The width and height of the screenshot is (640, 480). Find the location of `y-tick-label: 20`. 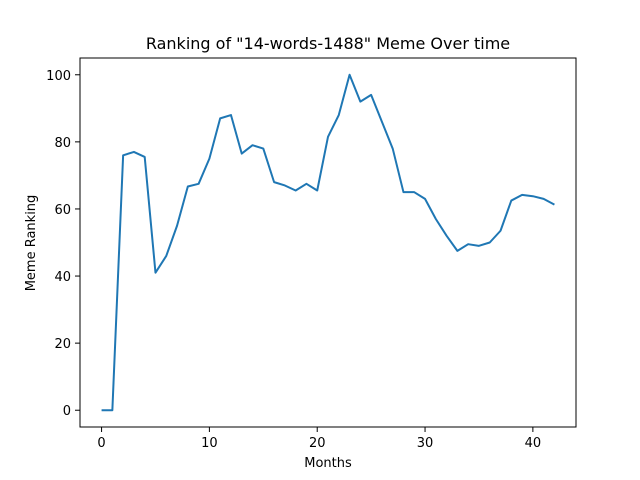

y-tick-label: 20 is located at coordinates (62, 344).